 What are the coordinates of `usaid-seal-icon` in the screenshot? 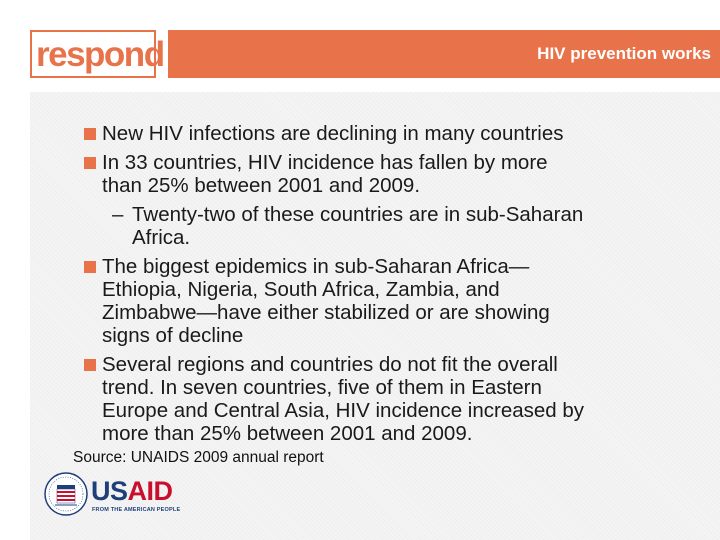 It's located at (66, 494).